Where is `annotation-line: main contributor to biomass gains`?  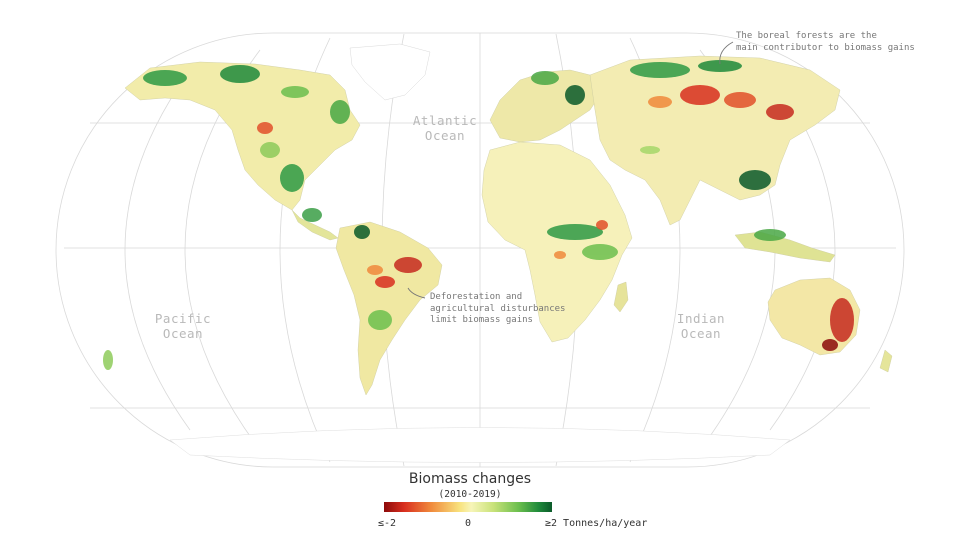 annotation-line: main contributor to biomass gains is located at coordinates (825, 47).